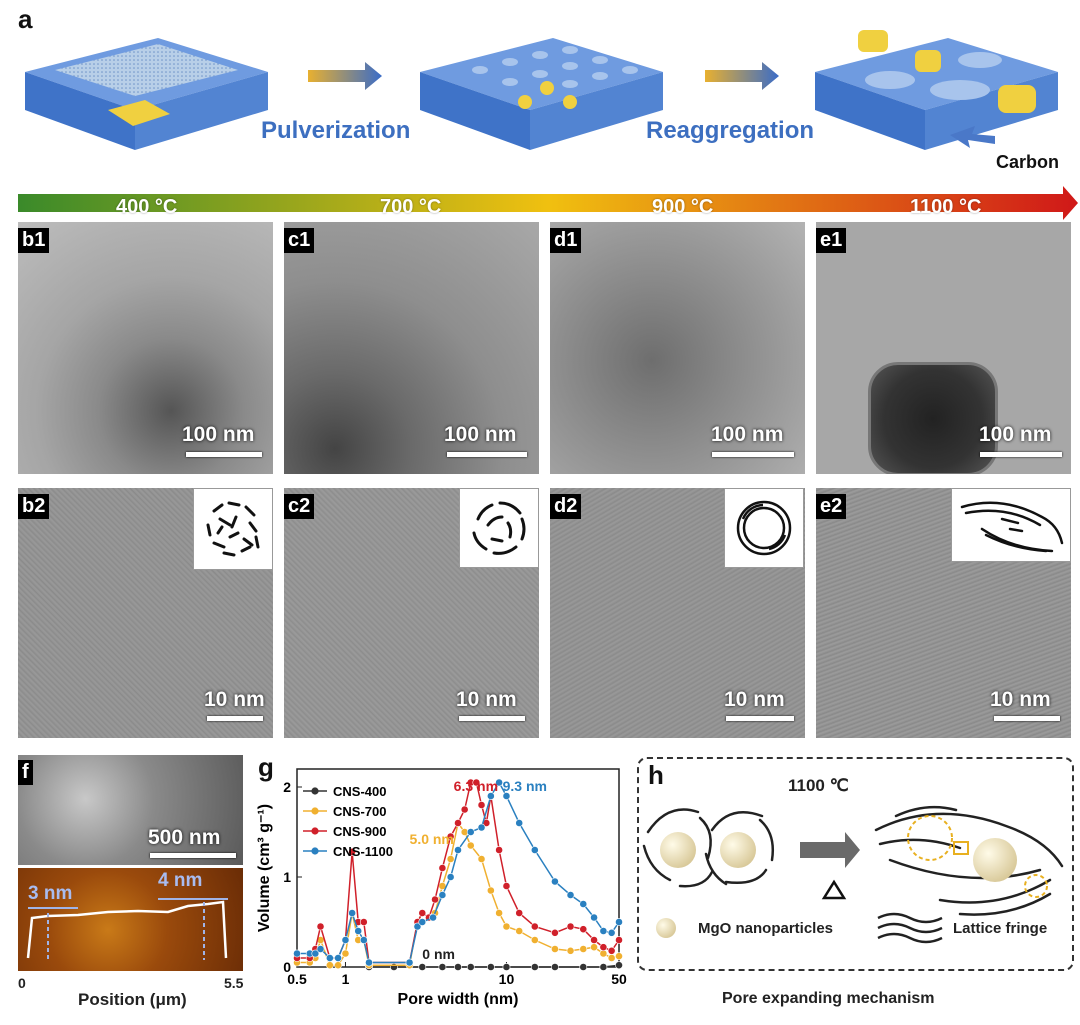 Image resolution: width=1080 pixels, height=1025 pixels. Describe the element at coordinates (264, 868) in the screenshot. I see `y-axis-label: Volume (cm³ g⁻¹)` at that location.